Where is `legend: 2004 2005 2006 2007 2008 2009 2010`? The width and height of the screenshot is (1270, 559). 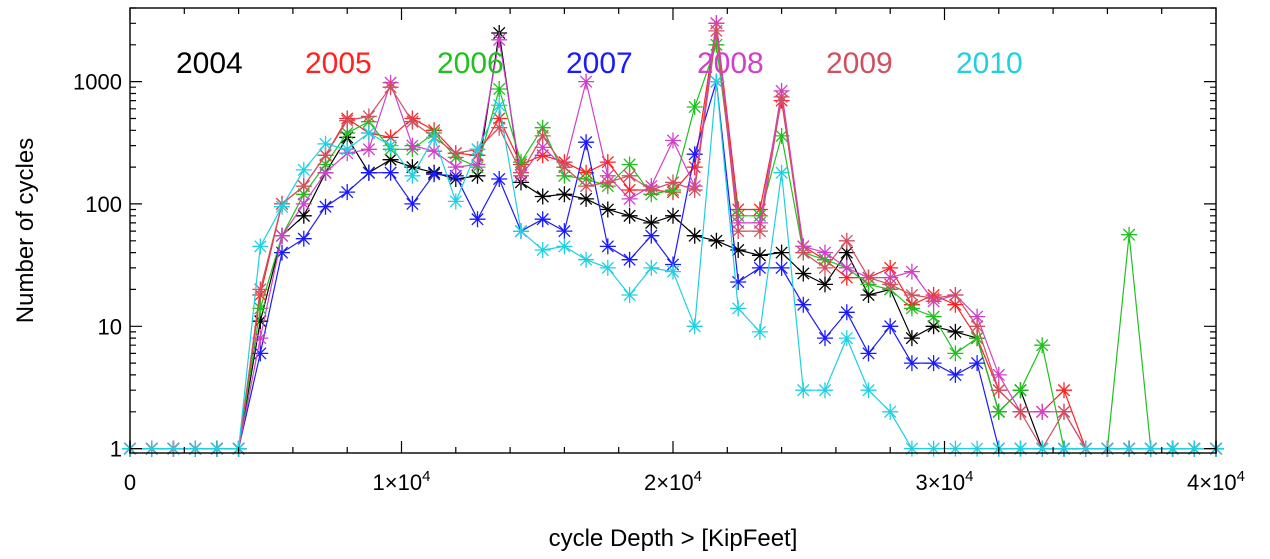
legend: 2004 2005 2006 2007 2008 2009 2010 is located at coordinates (599, 63).